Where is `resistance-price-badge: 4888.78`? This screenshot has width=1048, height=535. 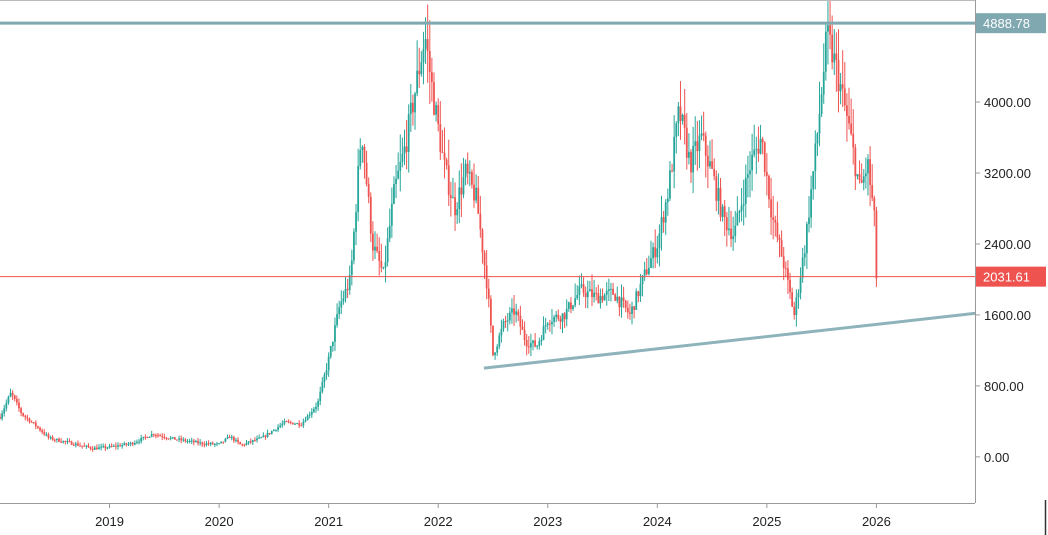
resistance-price-badge: 4888.78 is located at coordinates (1011, 23).